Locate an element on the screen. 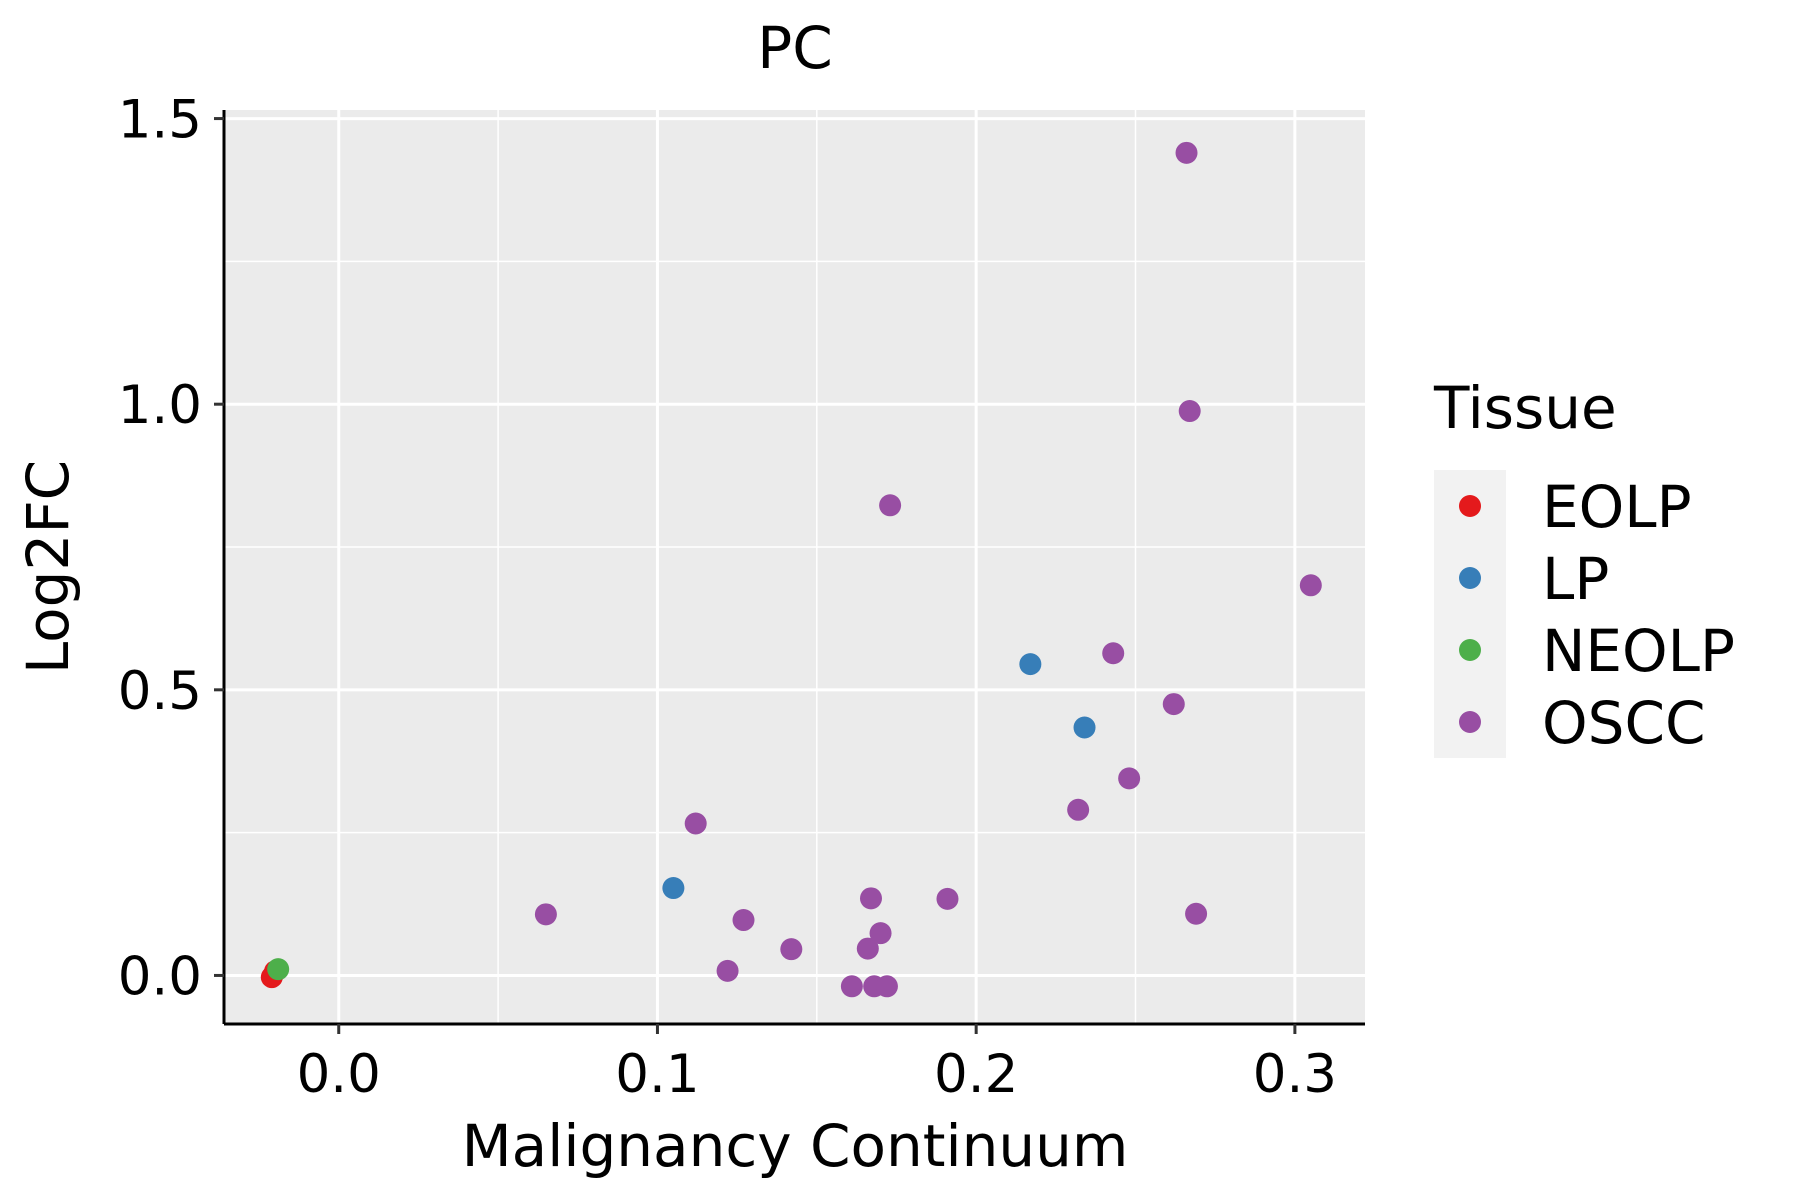 This screenshot has width=1800, height=1200. x-tick-label: 0.2 is located at coordinates (976, 1074).